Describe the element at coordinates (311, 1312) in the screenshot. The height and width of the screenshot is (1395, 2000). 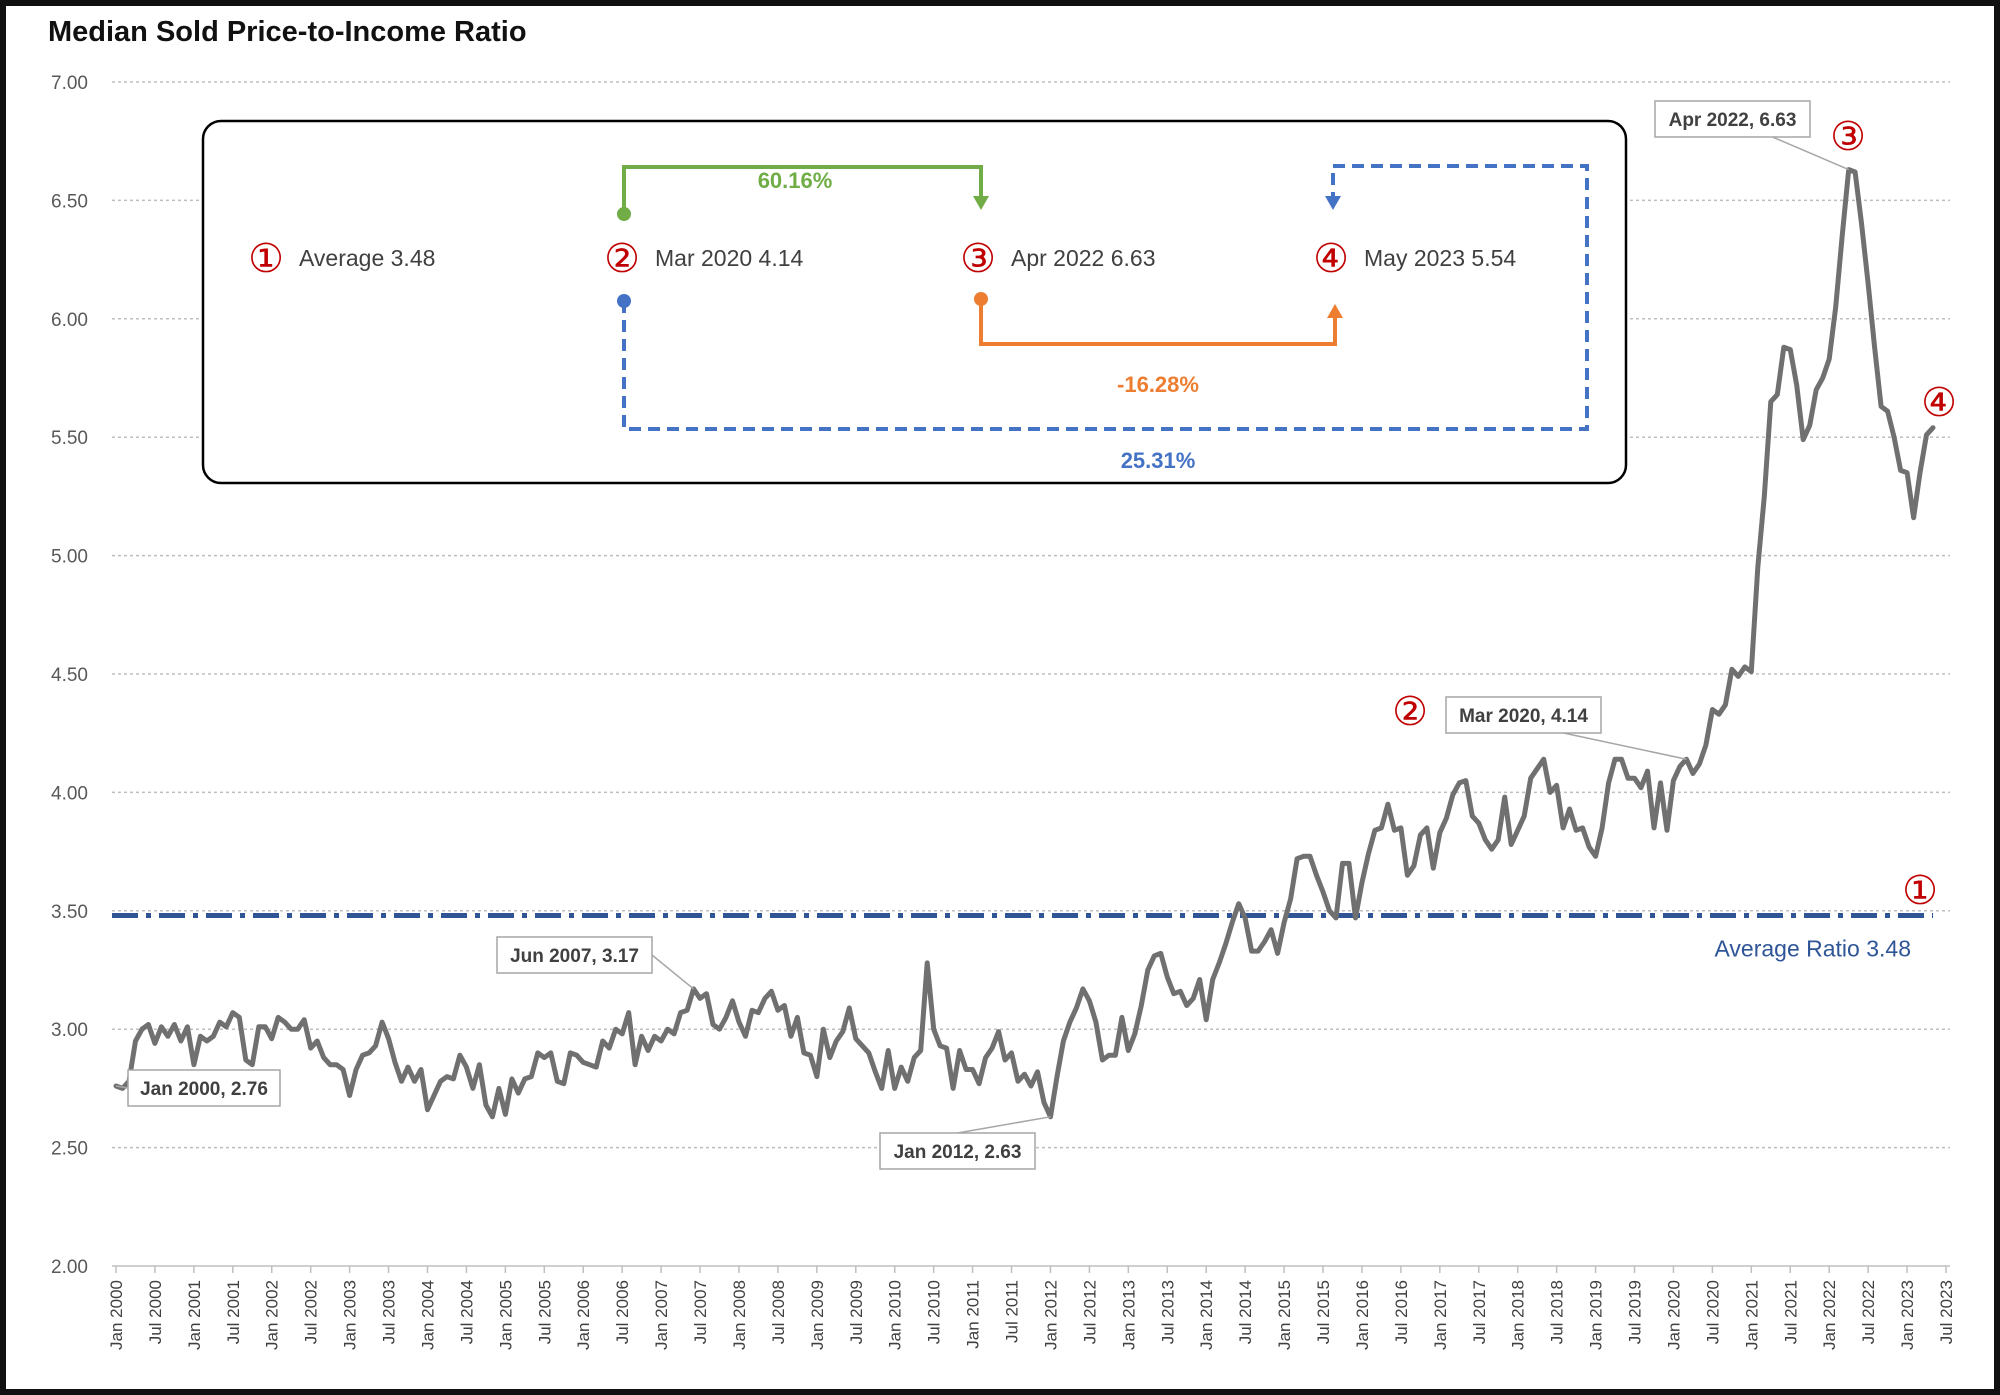
I see `x-tick-label: Jul 2002` at that location.